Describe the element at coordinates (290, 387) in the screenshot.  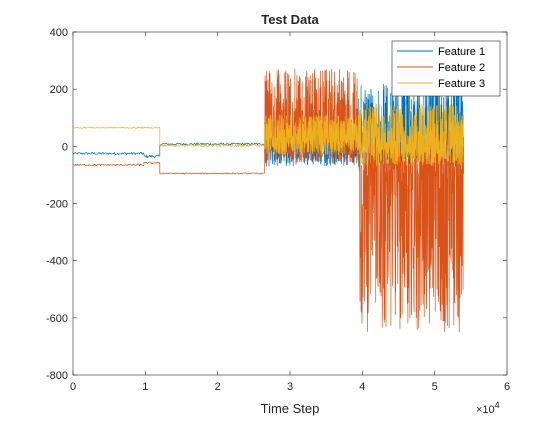
I see `x-tick-label: 3` at that location.